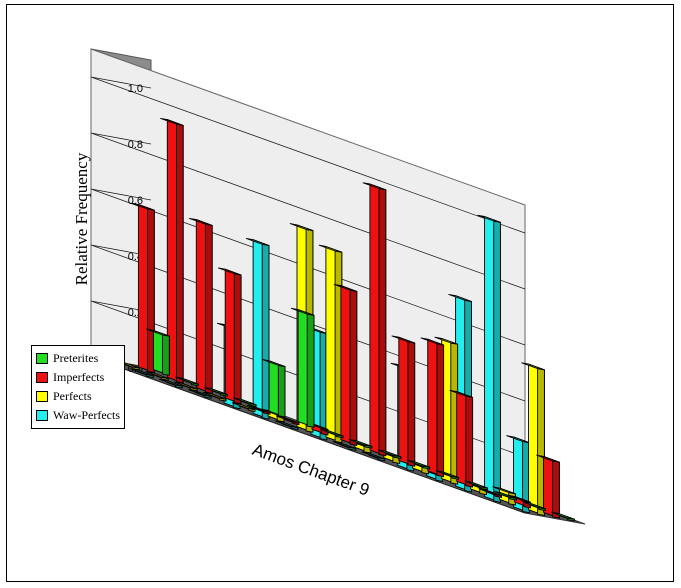  I want to click on legend-label: Preterites, so click(76, 358).